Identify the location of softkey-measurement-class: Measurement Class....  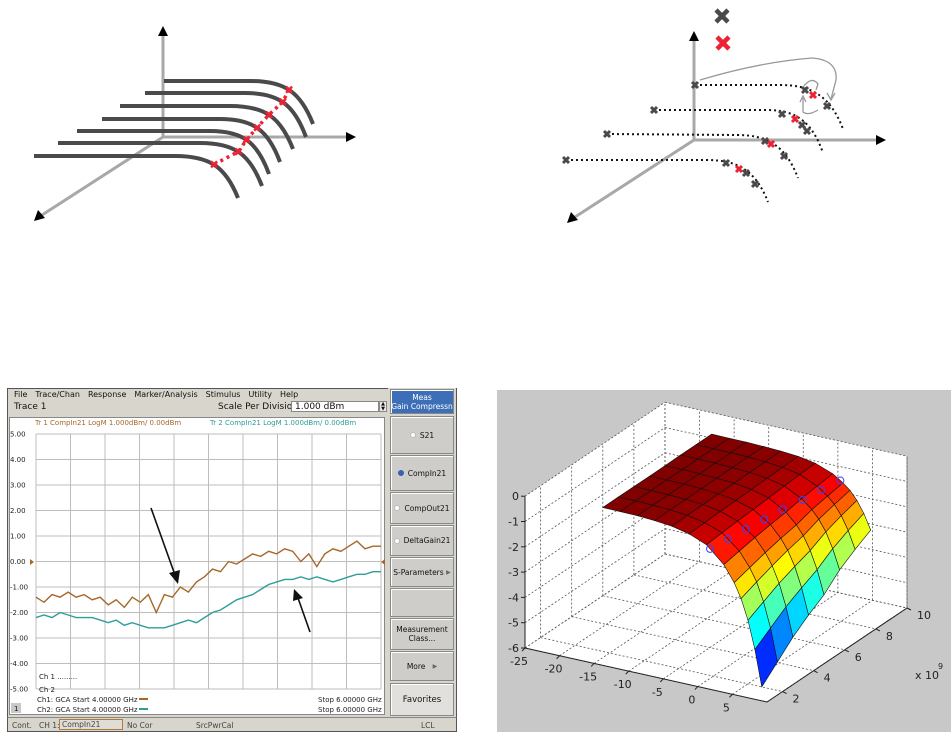
(422, 634).